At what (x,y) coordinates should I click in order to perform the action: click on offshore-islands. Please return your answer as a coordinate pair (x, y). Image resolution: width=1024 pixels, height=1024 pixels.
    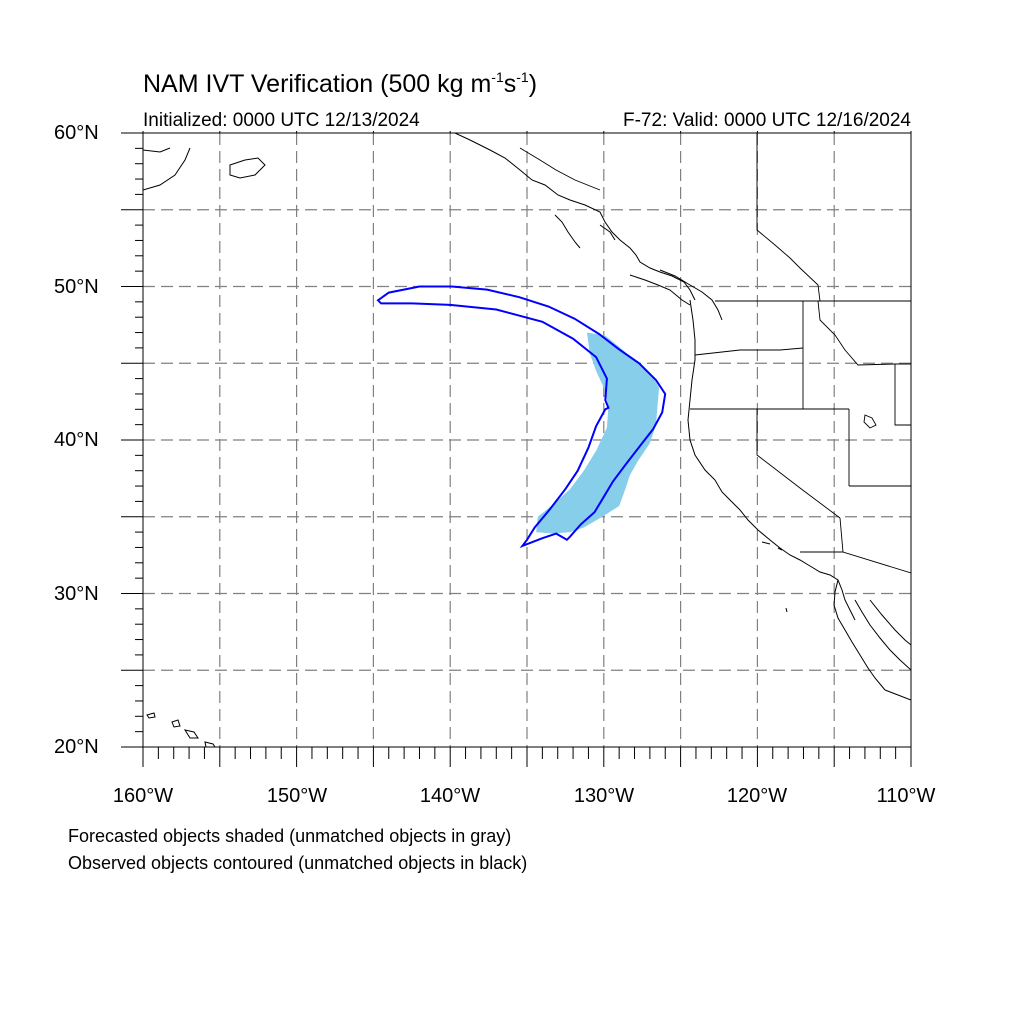
    Looking at the image, I should click on (774, 577).